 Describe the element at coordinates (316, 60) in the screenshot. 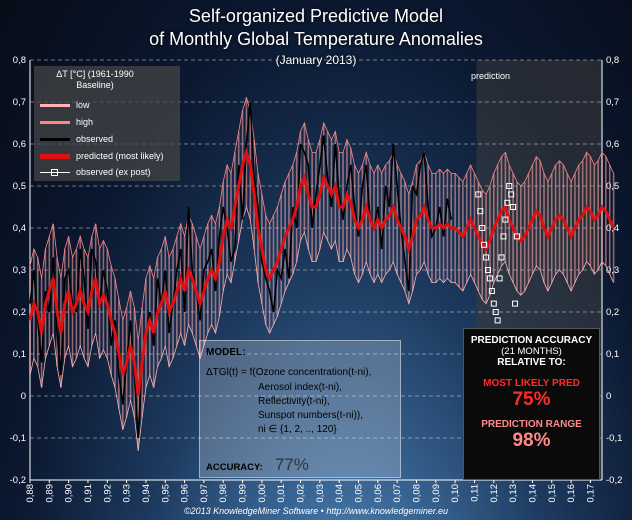

I see `chart-subtitle: (January 2013)` at that location.